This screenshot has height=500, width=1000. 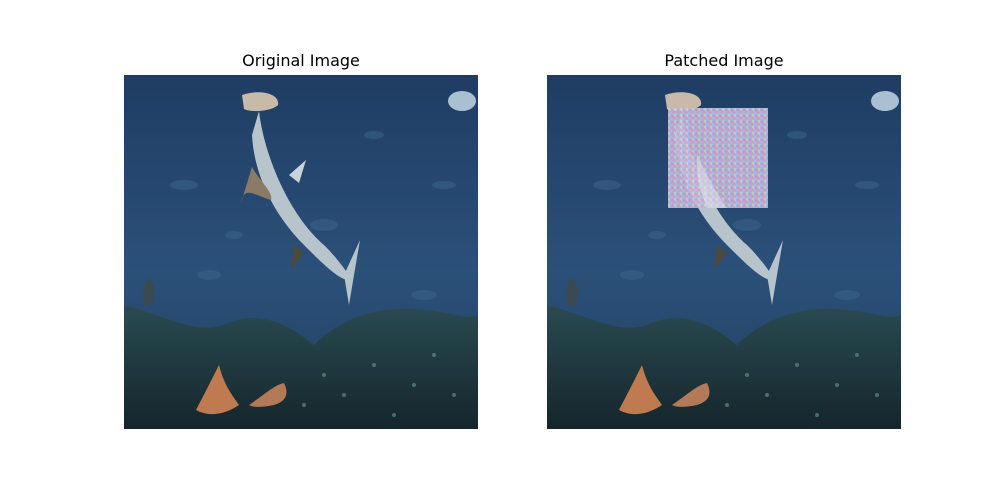 What do you see at coordinates (718, 158) in the screenshot?
I see `adversarial-patch` at bounding box center [718, 158].